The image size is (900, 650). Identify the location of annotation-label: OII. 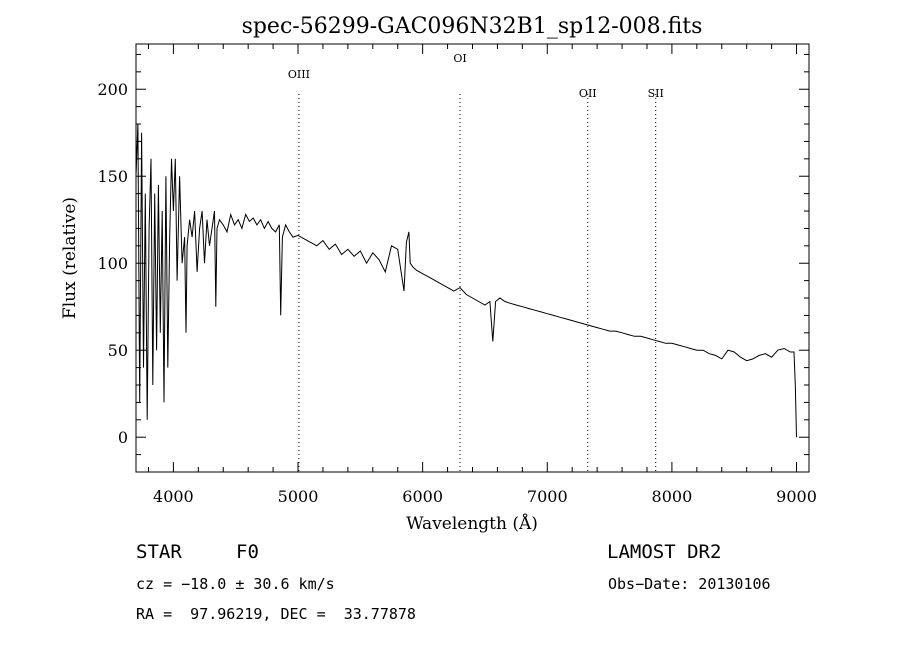
(588, 93).